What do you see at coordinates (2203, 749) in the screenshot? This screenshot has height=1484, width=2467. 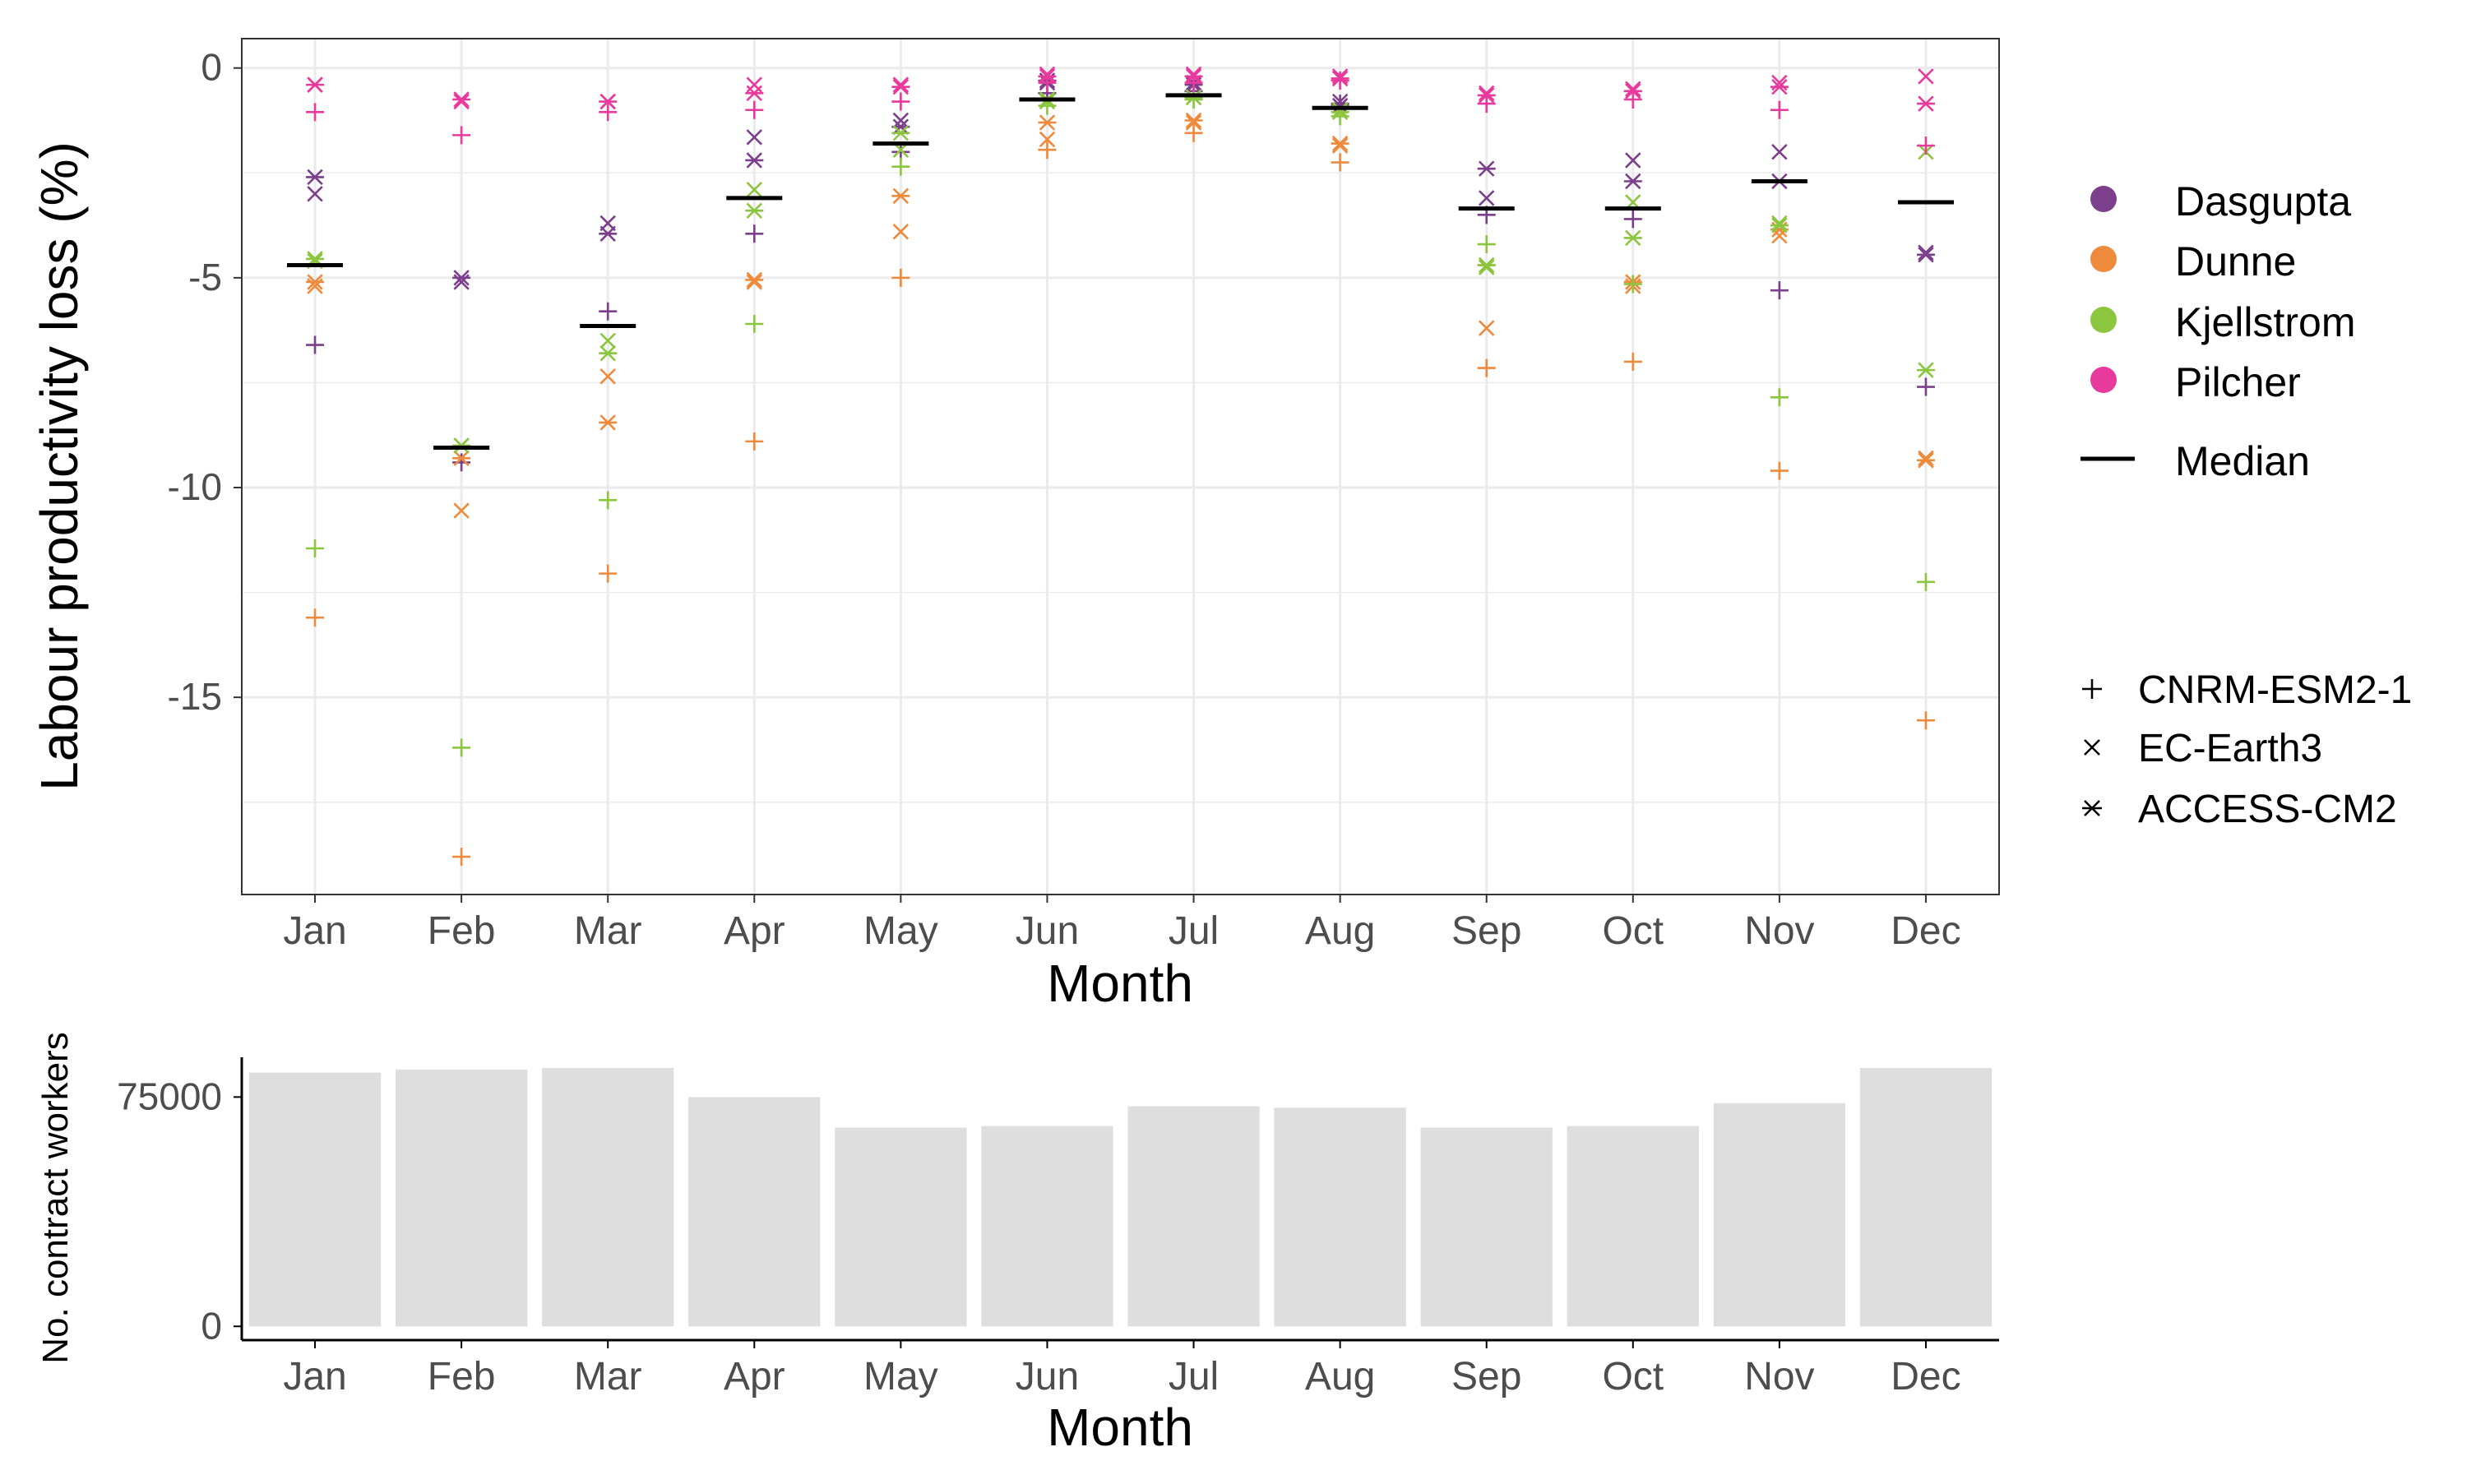 I see `legend-model-ecearth: EC-Earth3` at bounding box center [2203, 749].